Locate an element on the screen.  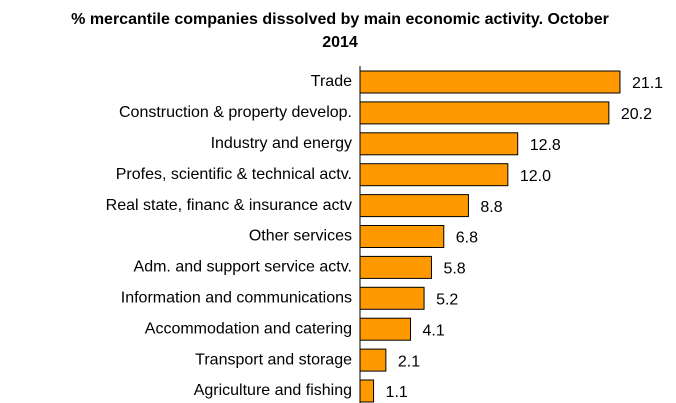
data-label: 12.8 is located at coordinates (545, 145).